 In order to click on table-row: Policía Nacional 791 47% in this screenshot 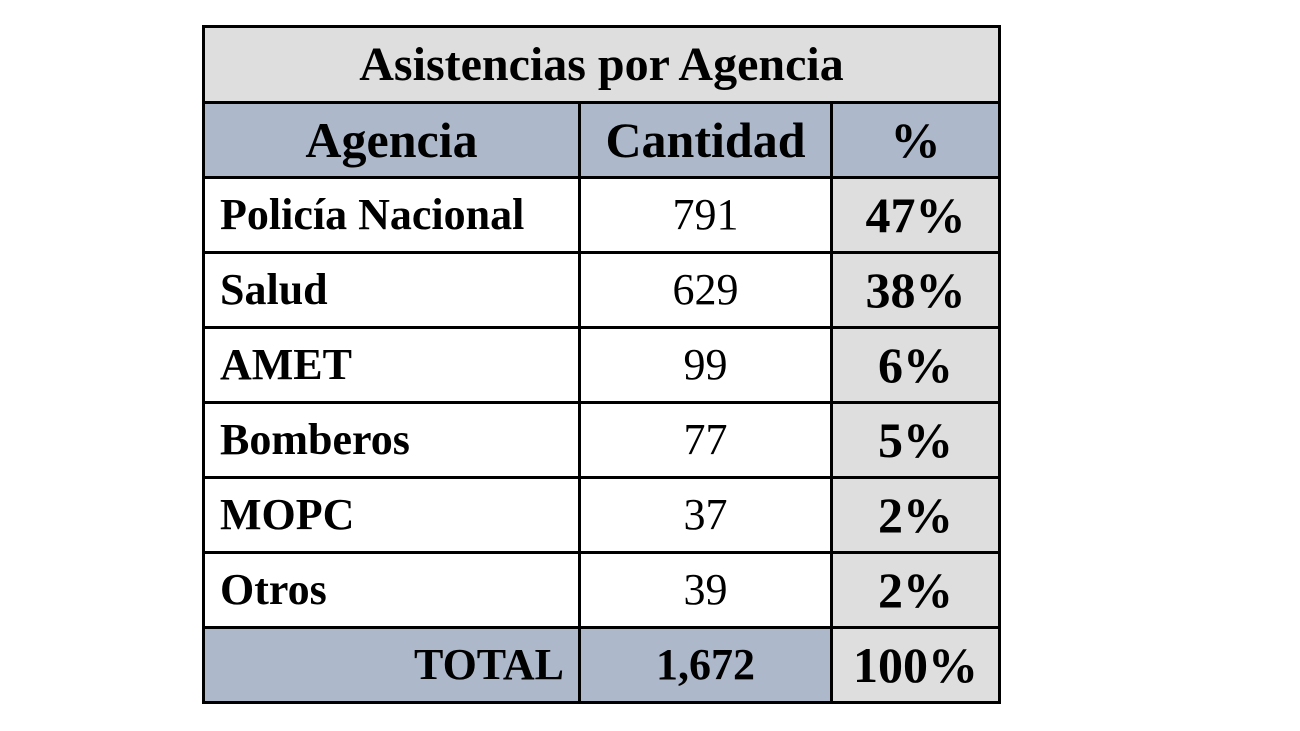, I will do `click(601, 215)`.